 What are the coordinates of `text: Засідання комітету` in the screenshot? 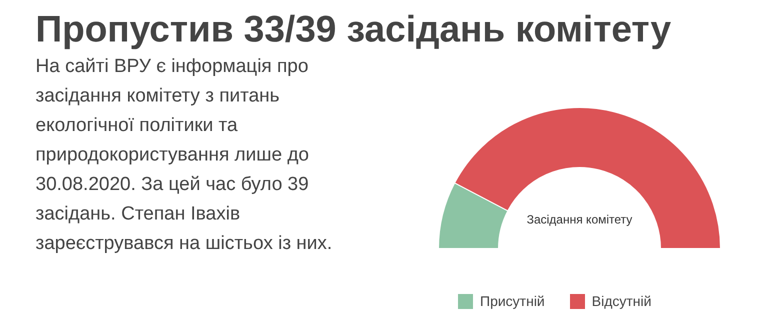 It's located at (579, 219).